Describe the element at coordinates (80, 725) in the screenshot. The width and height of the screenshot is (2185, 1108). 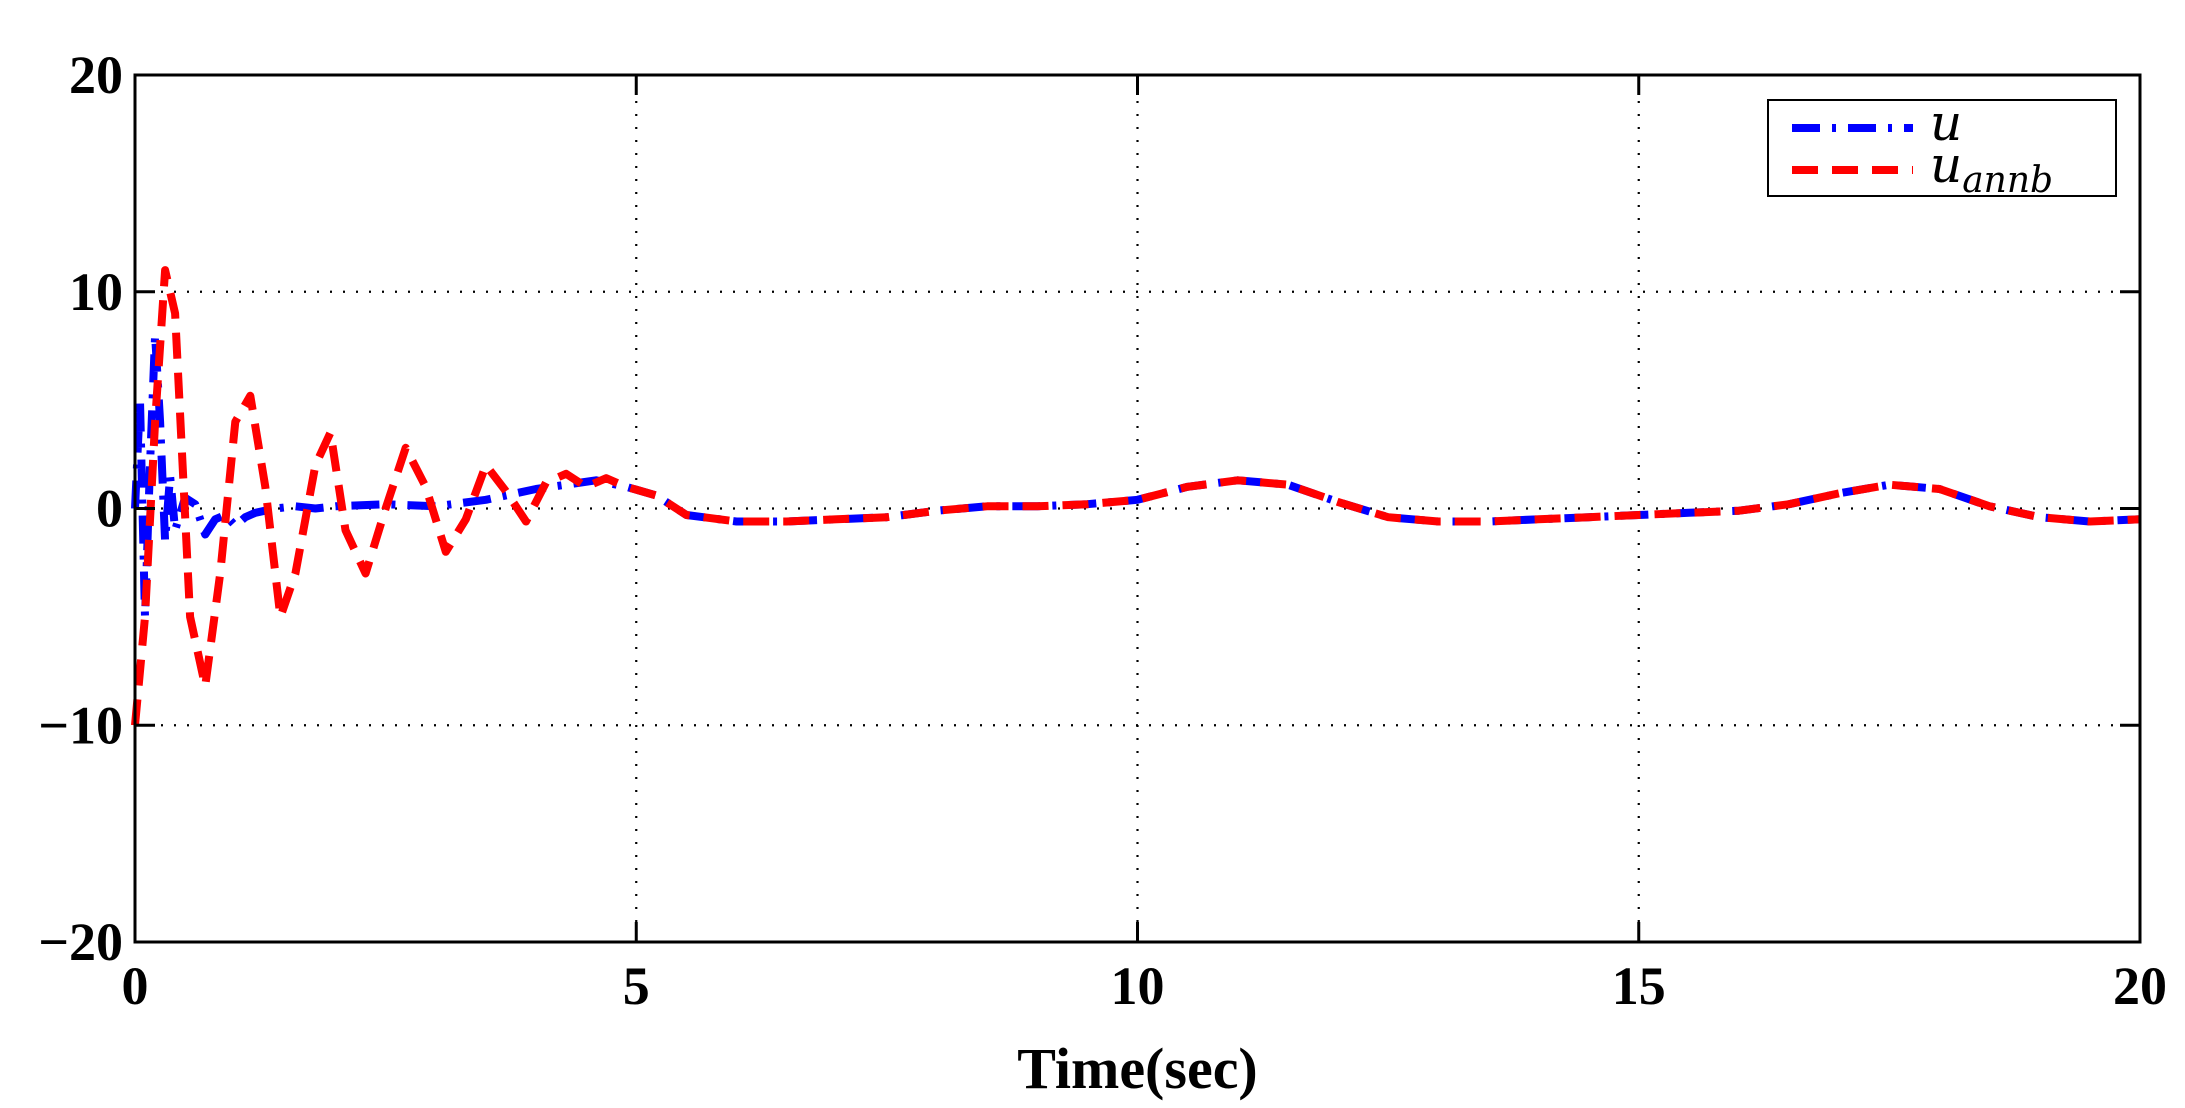
I see `y-tick-label: −10` at that location.